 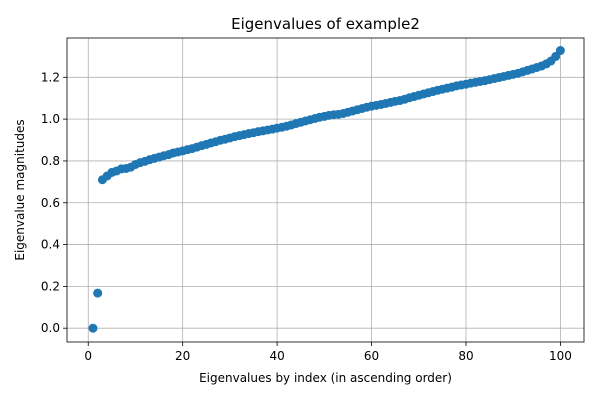 What do you see at coordinates (182, 356) in the screenshot?
I see `x-tick-label: 20` at bounding box center [182, 356].